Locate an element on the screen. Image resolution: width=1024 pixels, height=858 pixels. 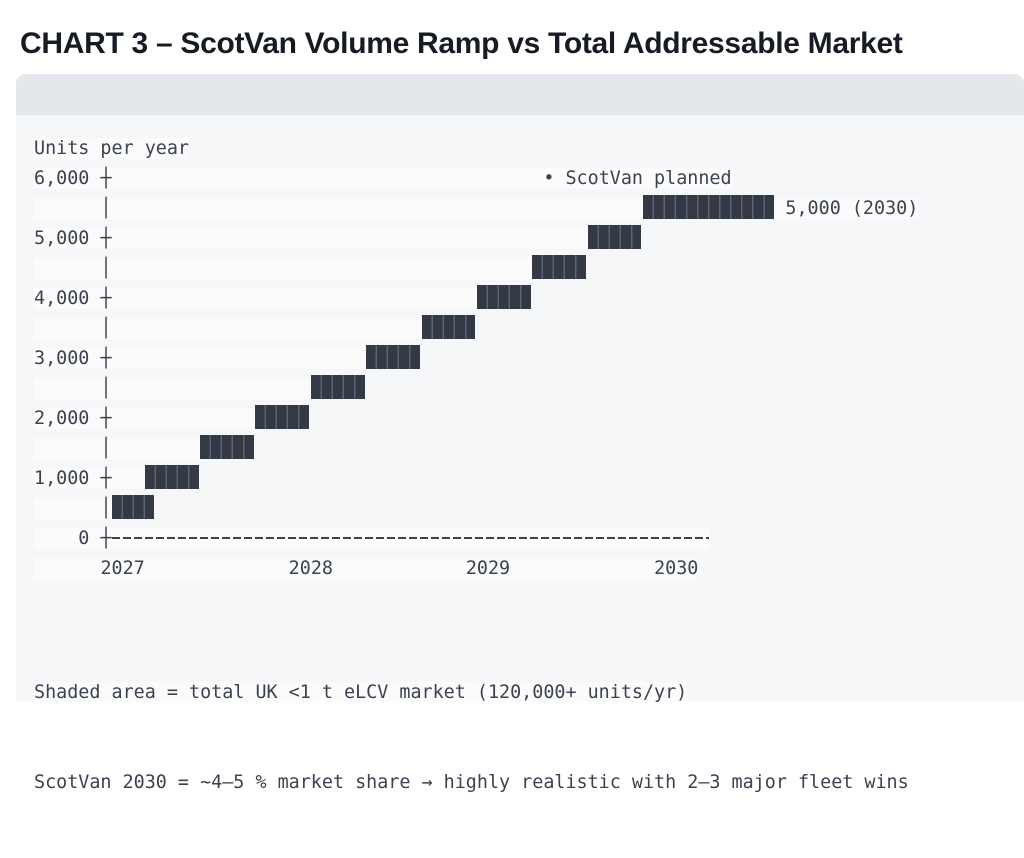
x-tick-label: 2028 is located at coordinates (310, 568).